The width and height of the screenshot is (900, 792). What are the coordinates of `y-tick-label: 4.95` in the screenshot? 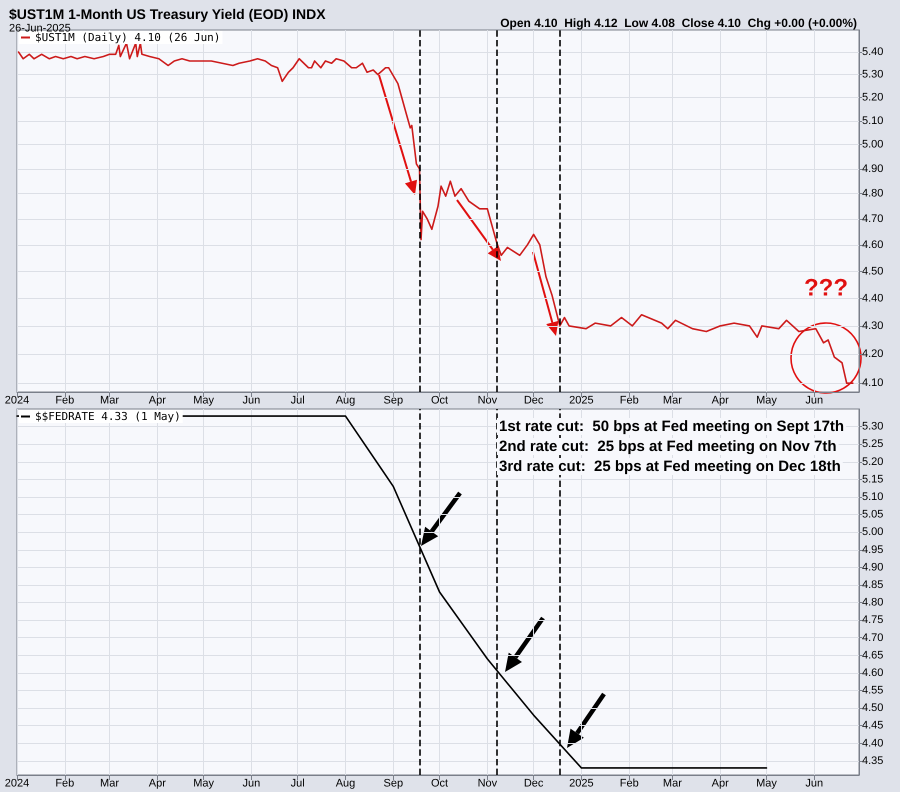 It's located at (873, 550).